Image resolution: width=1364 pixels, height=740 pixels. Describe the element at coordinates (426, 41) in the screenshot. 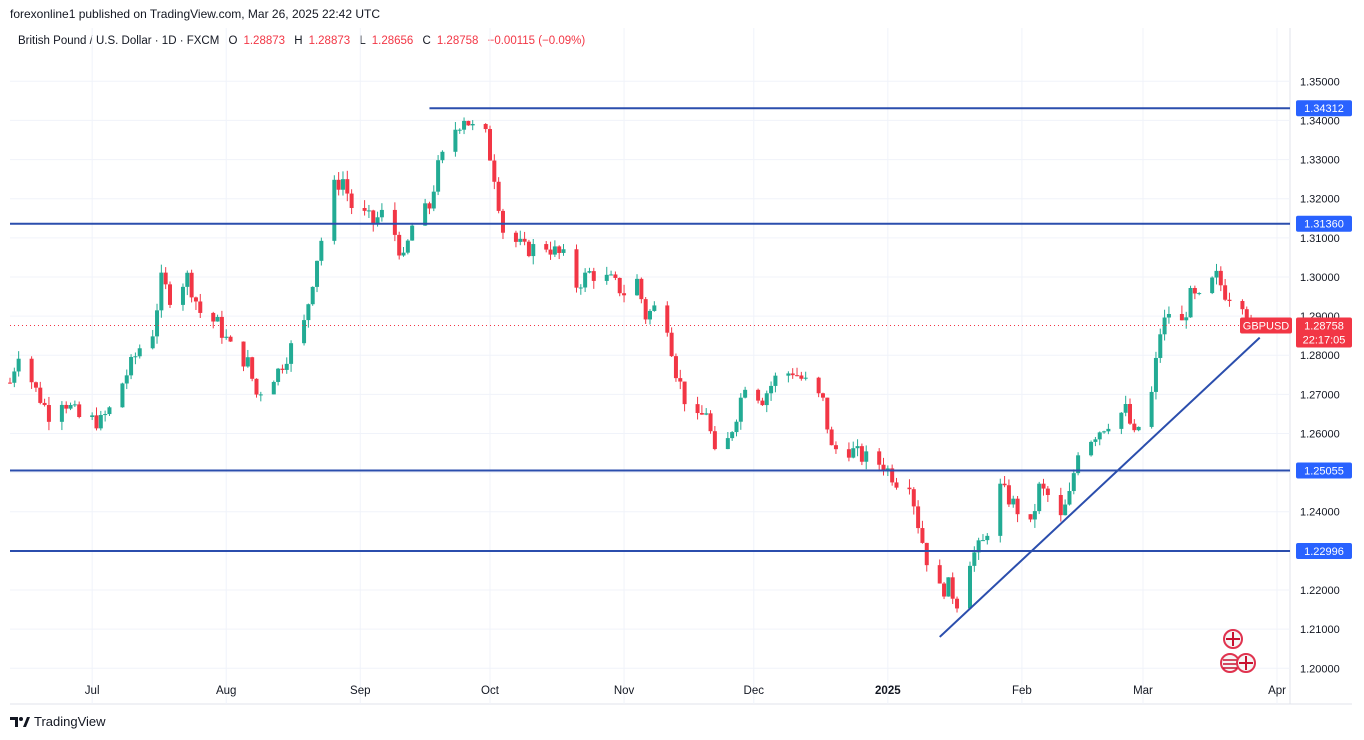

I see `close-label: C` at that location.